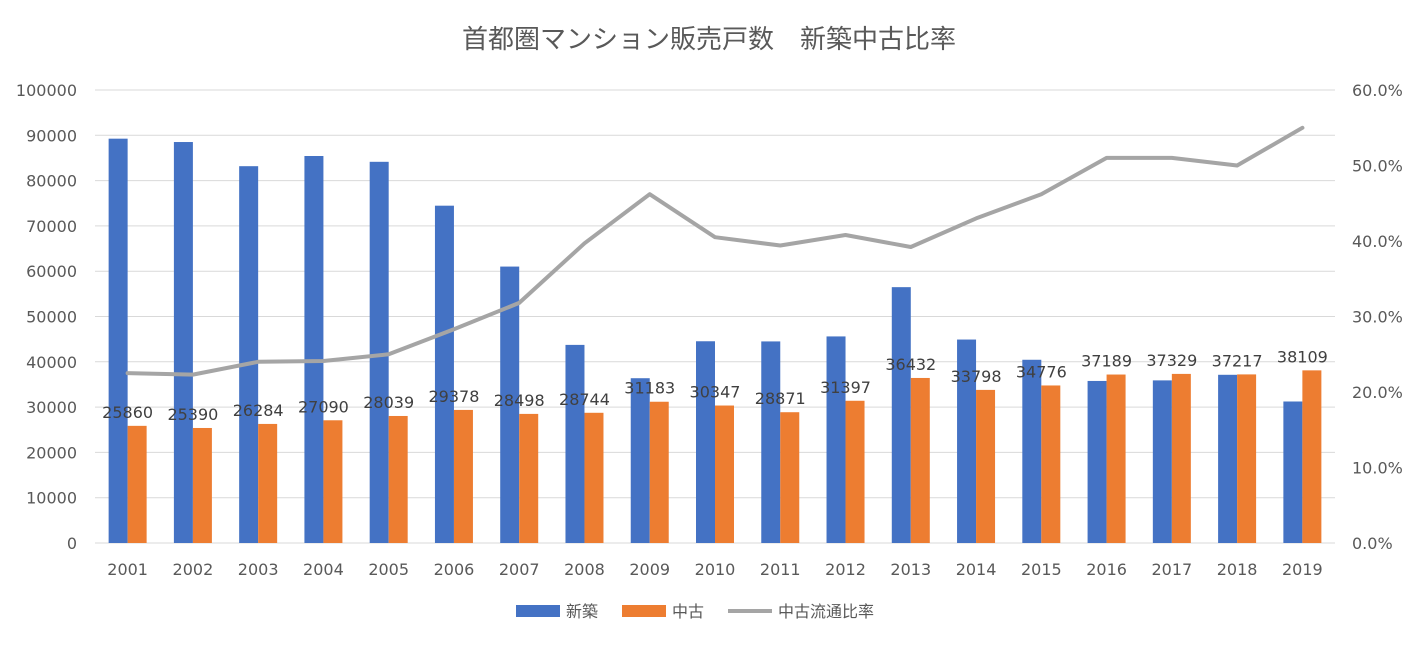  What do you see at coordinates (1237, 569) in the screenshot?
I see `x-tick-label: 2018` at bounding box center [1237, 569].